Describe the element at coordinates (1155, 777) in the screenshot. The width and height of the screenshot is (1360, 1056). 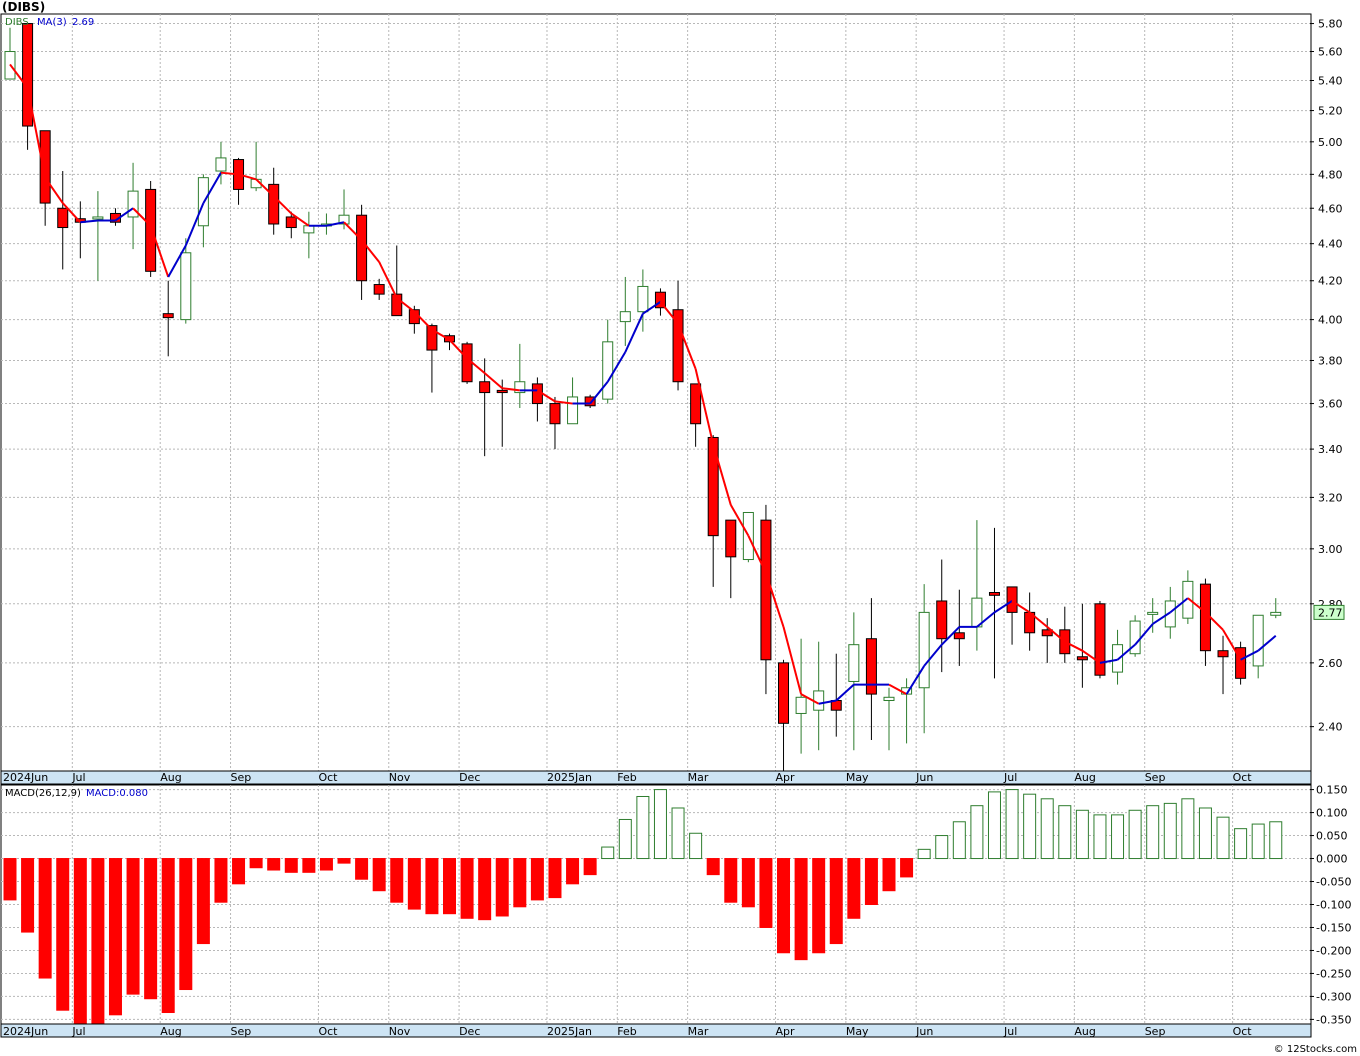
I see `price-date-label: Sep` at that location.